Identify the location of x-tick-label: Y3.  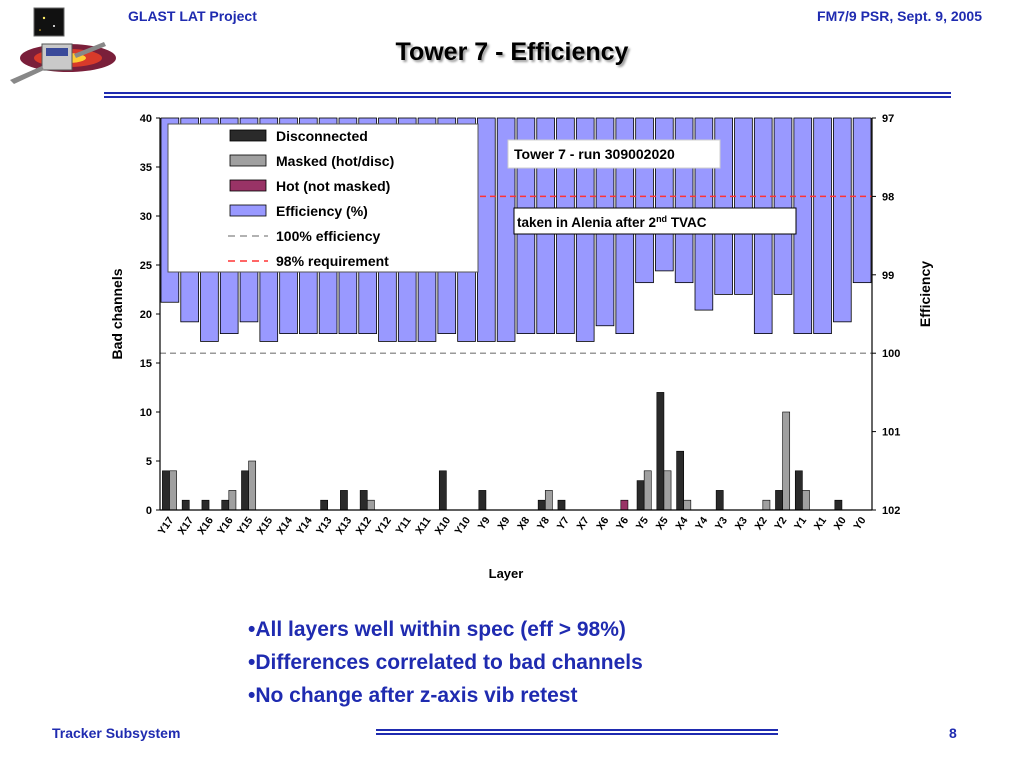
(721, 524).